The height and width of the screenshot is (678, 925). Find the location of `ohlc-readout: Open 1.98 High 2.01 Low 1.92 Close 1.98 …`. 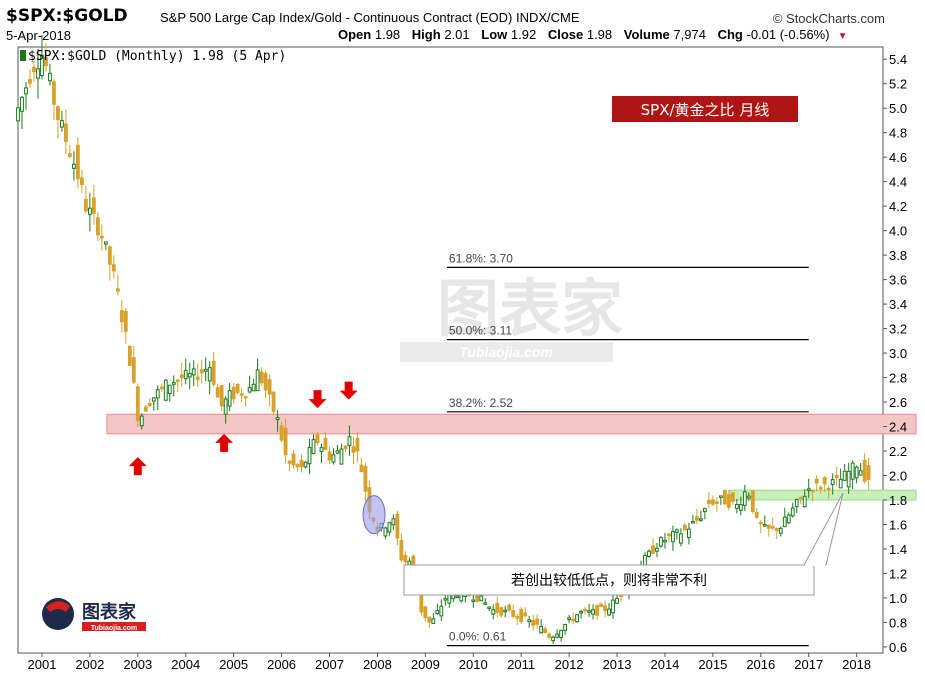

ohlc-readout: Open 1.98 High 2.01 Low 1.92 Close 1.98 … is located at coordinates (592, 34).